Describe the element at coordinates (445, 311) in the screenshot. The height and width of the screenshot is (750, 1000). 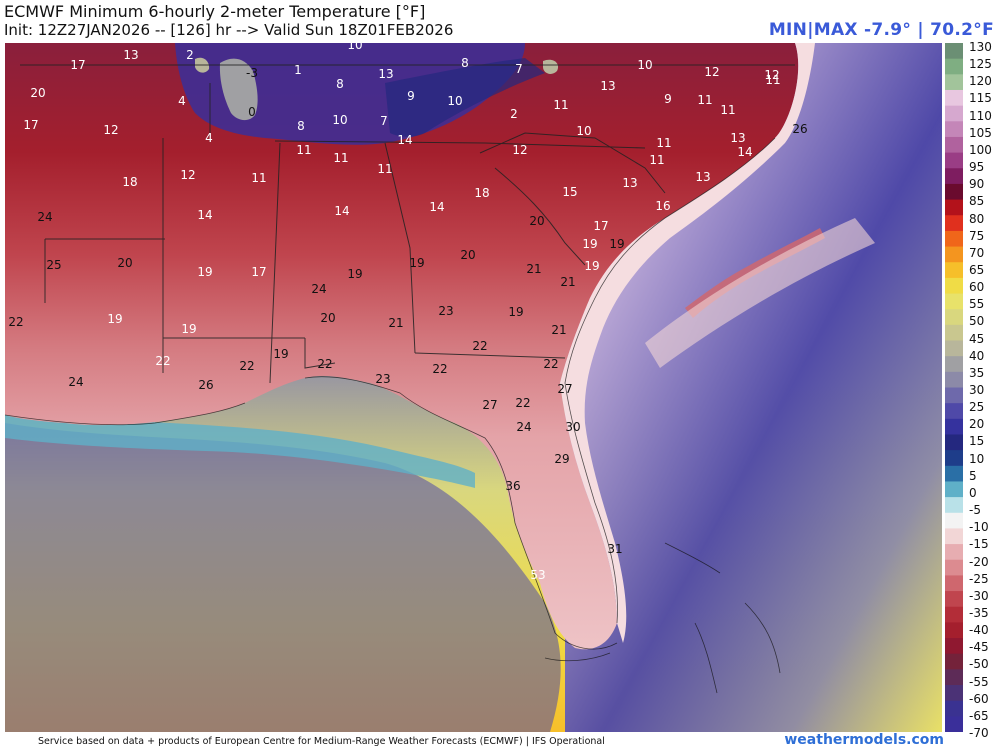
I see `temperature-value-label: 23` at that location.